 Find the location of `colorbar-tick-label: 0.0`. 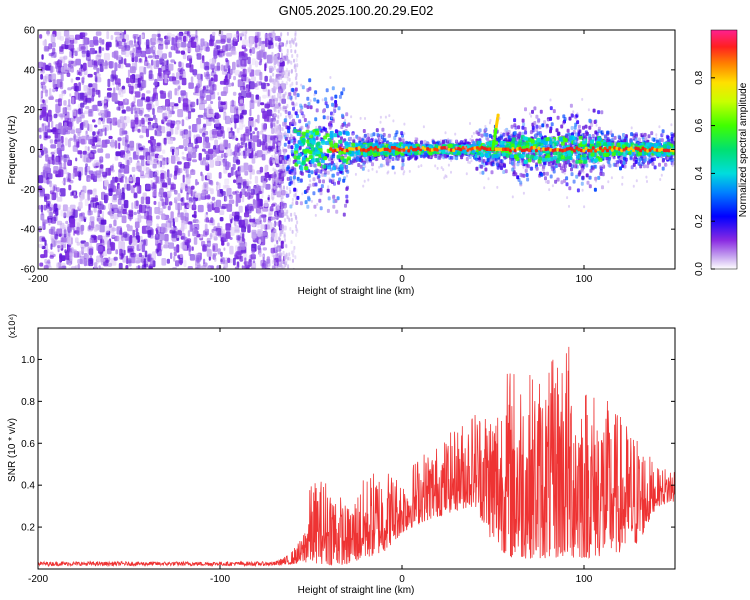

colorbar-tick-label: 0.0 is located at coordinates (699, 269).